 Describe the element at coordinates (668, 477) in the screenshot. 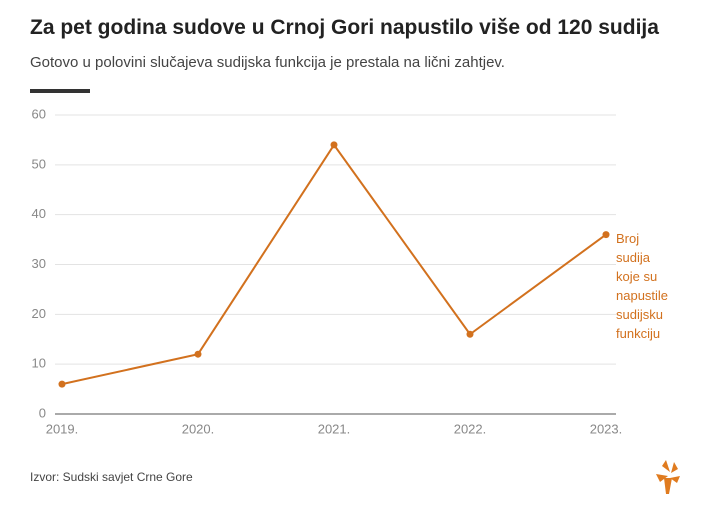

I see `logo` at that location.